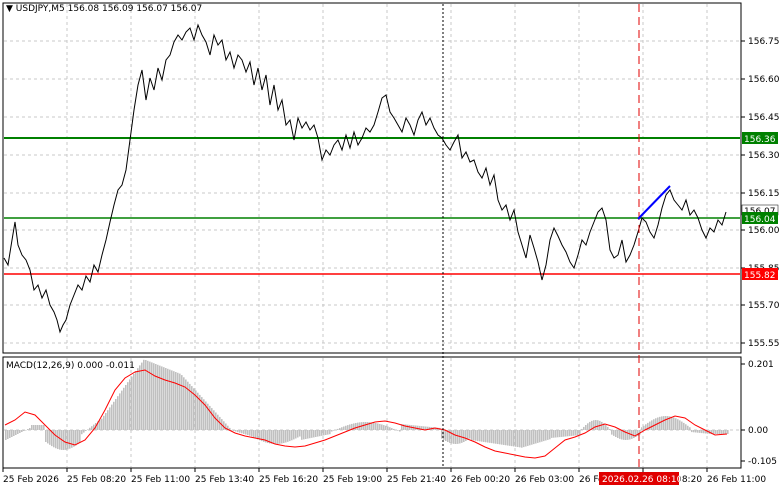 This screenshot has height=489, width=781. I want to click on time-tick-label: 25 Feb 21:40, so click(416, 480).